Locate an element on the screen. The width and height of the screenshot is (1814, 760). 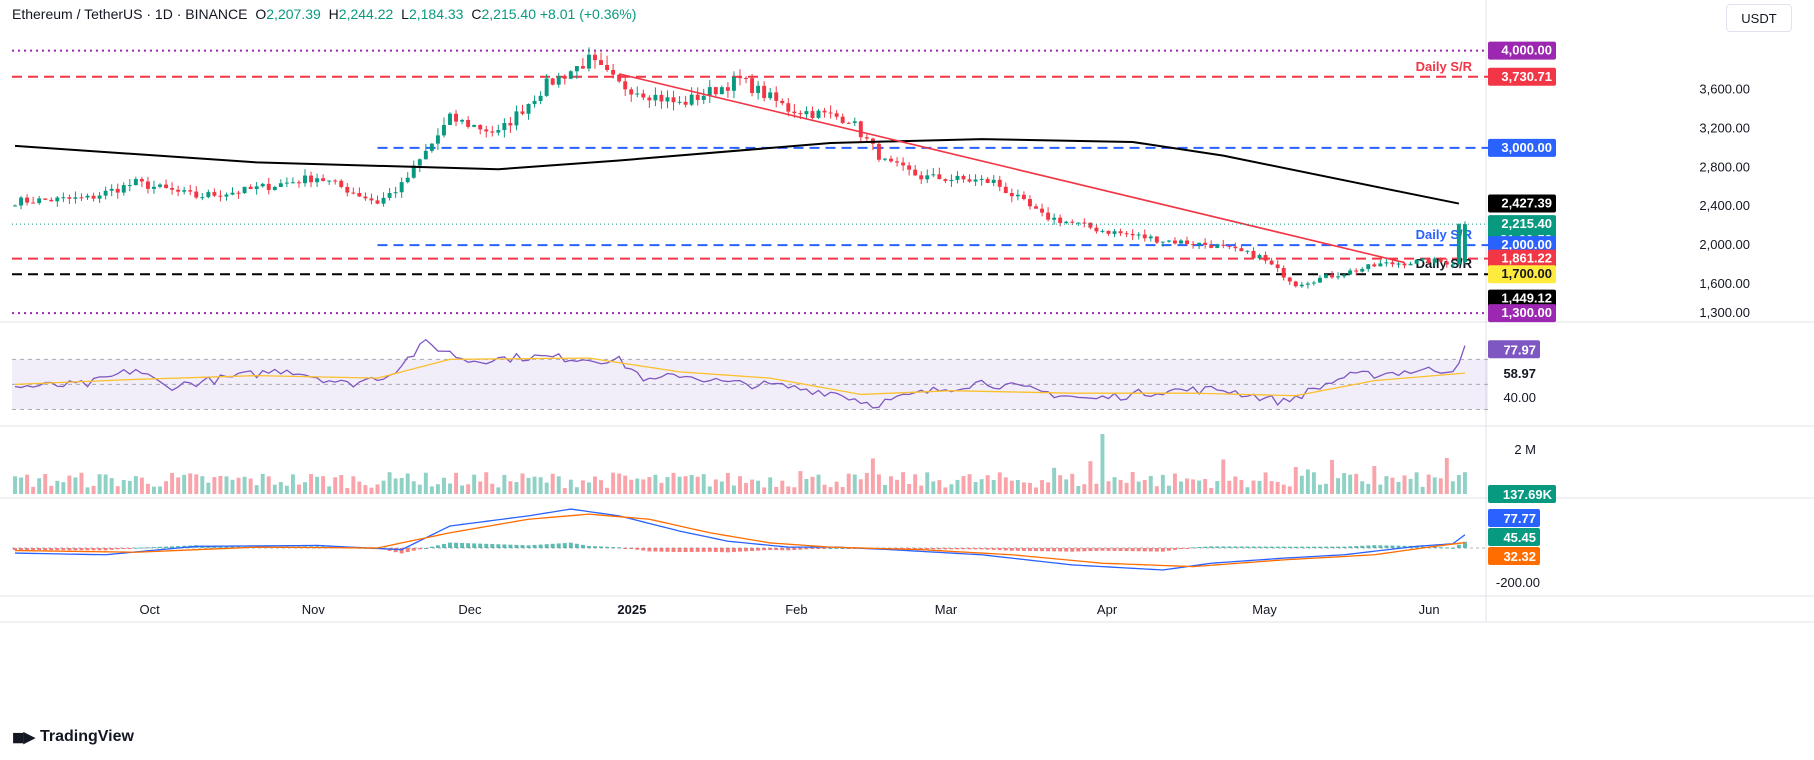
price-badge: 3,000.00 is located at coordinates (1526, 147).